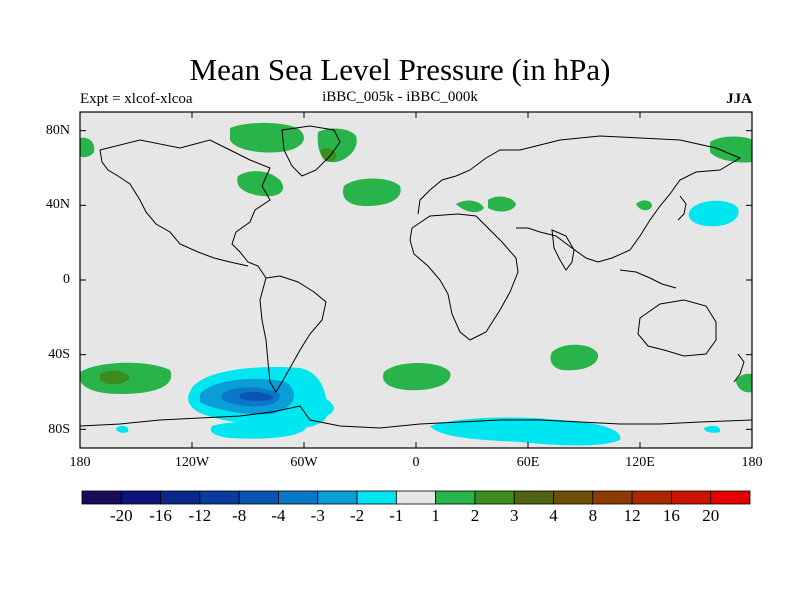 The width and height of the screenshot is (800, 600). What do you see at coordinates (475, 515) in the screenshot?
I see `colorbar-label: 2` at bounding box center [475, 515].